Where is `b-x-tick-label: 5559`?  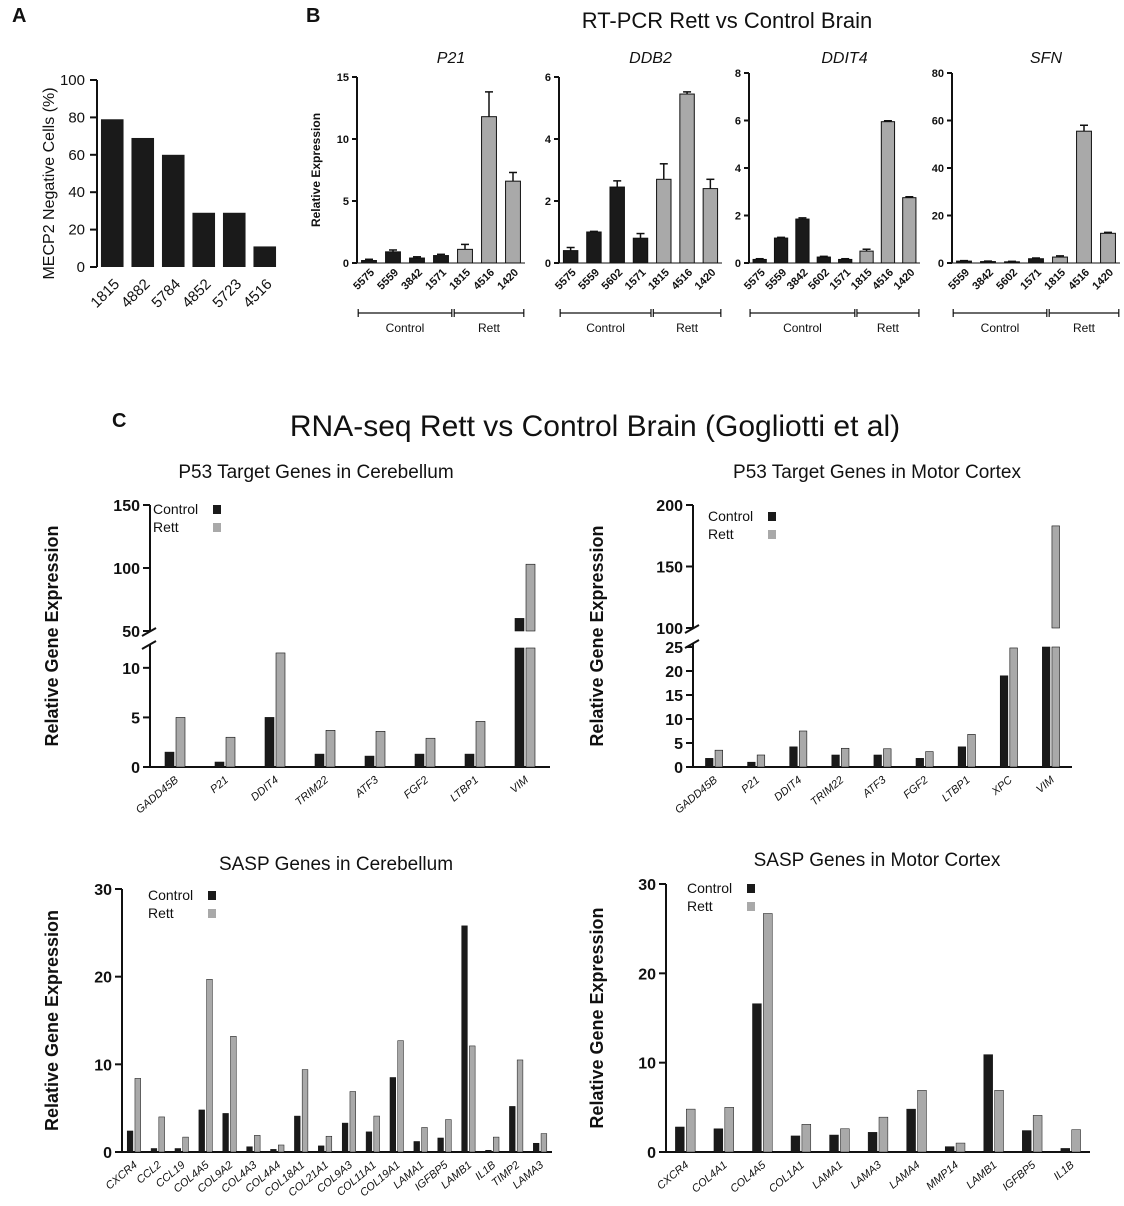
b-x-tick-label: 5559 is located at coordinates (388, 280).